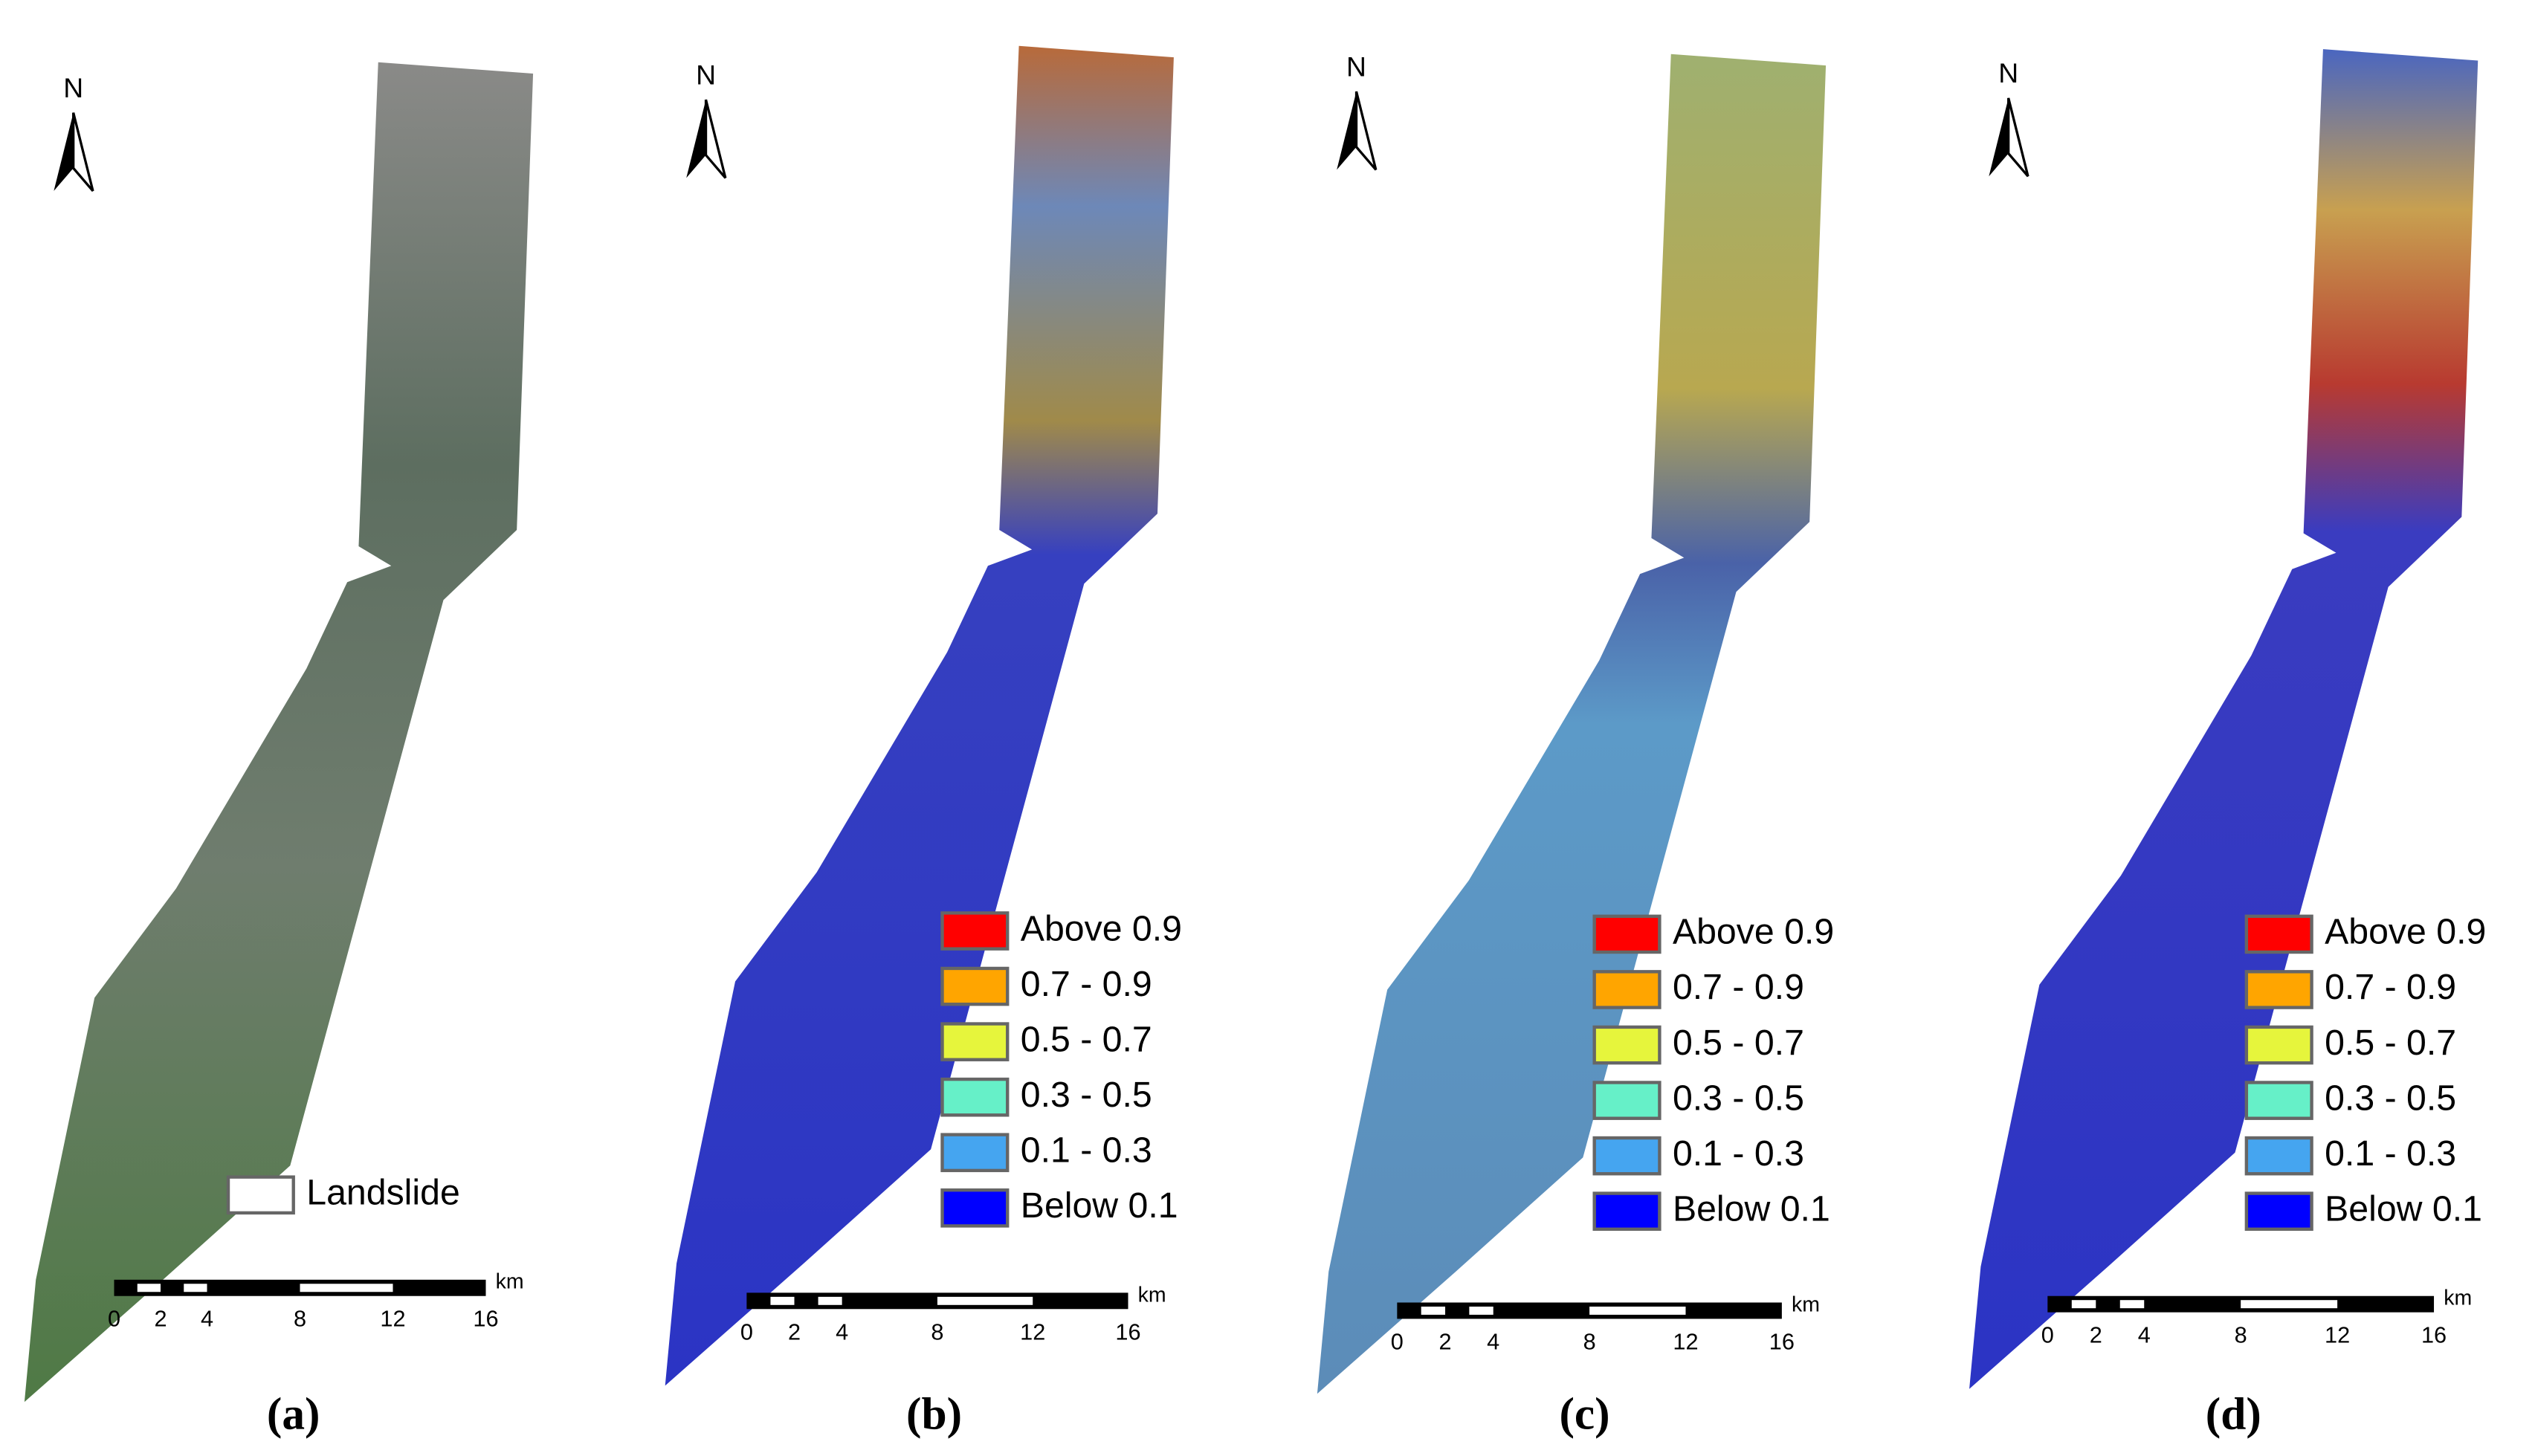  What do you see at coordinates (2233, 1414) in the screenshot?
I see `panel-label: (d)` at bounding box center [2233, 1414].